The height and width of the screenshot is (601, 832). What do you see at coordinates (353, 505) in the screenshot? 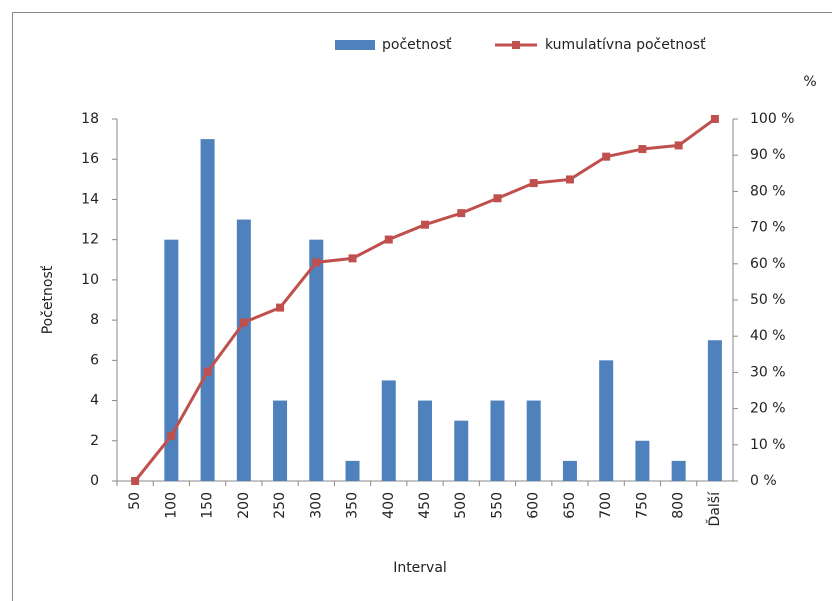
I see `x-tick-label: 350` at bounding box center [353, 505].